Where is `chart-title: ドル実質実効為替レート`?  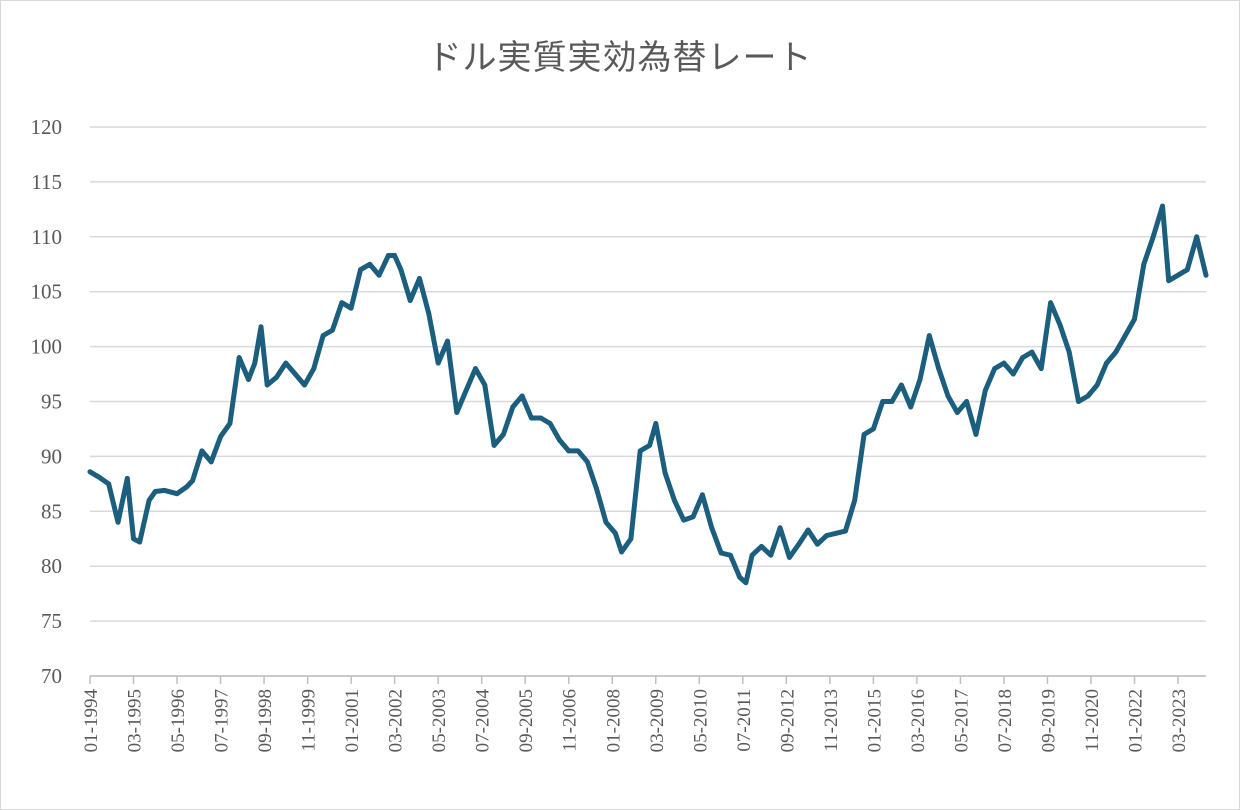
chart-title: ドル実質実効為替レート is located at coordinates (620, 58).